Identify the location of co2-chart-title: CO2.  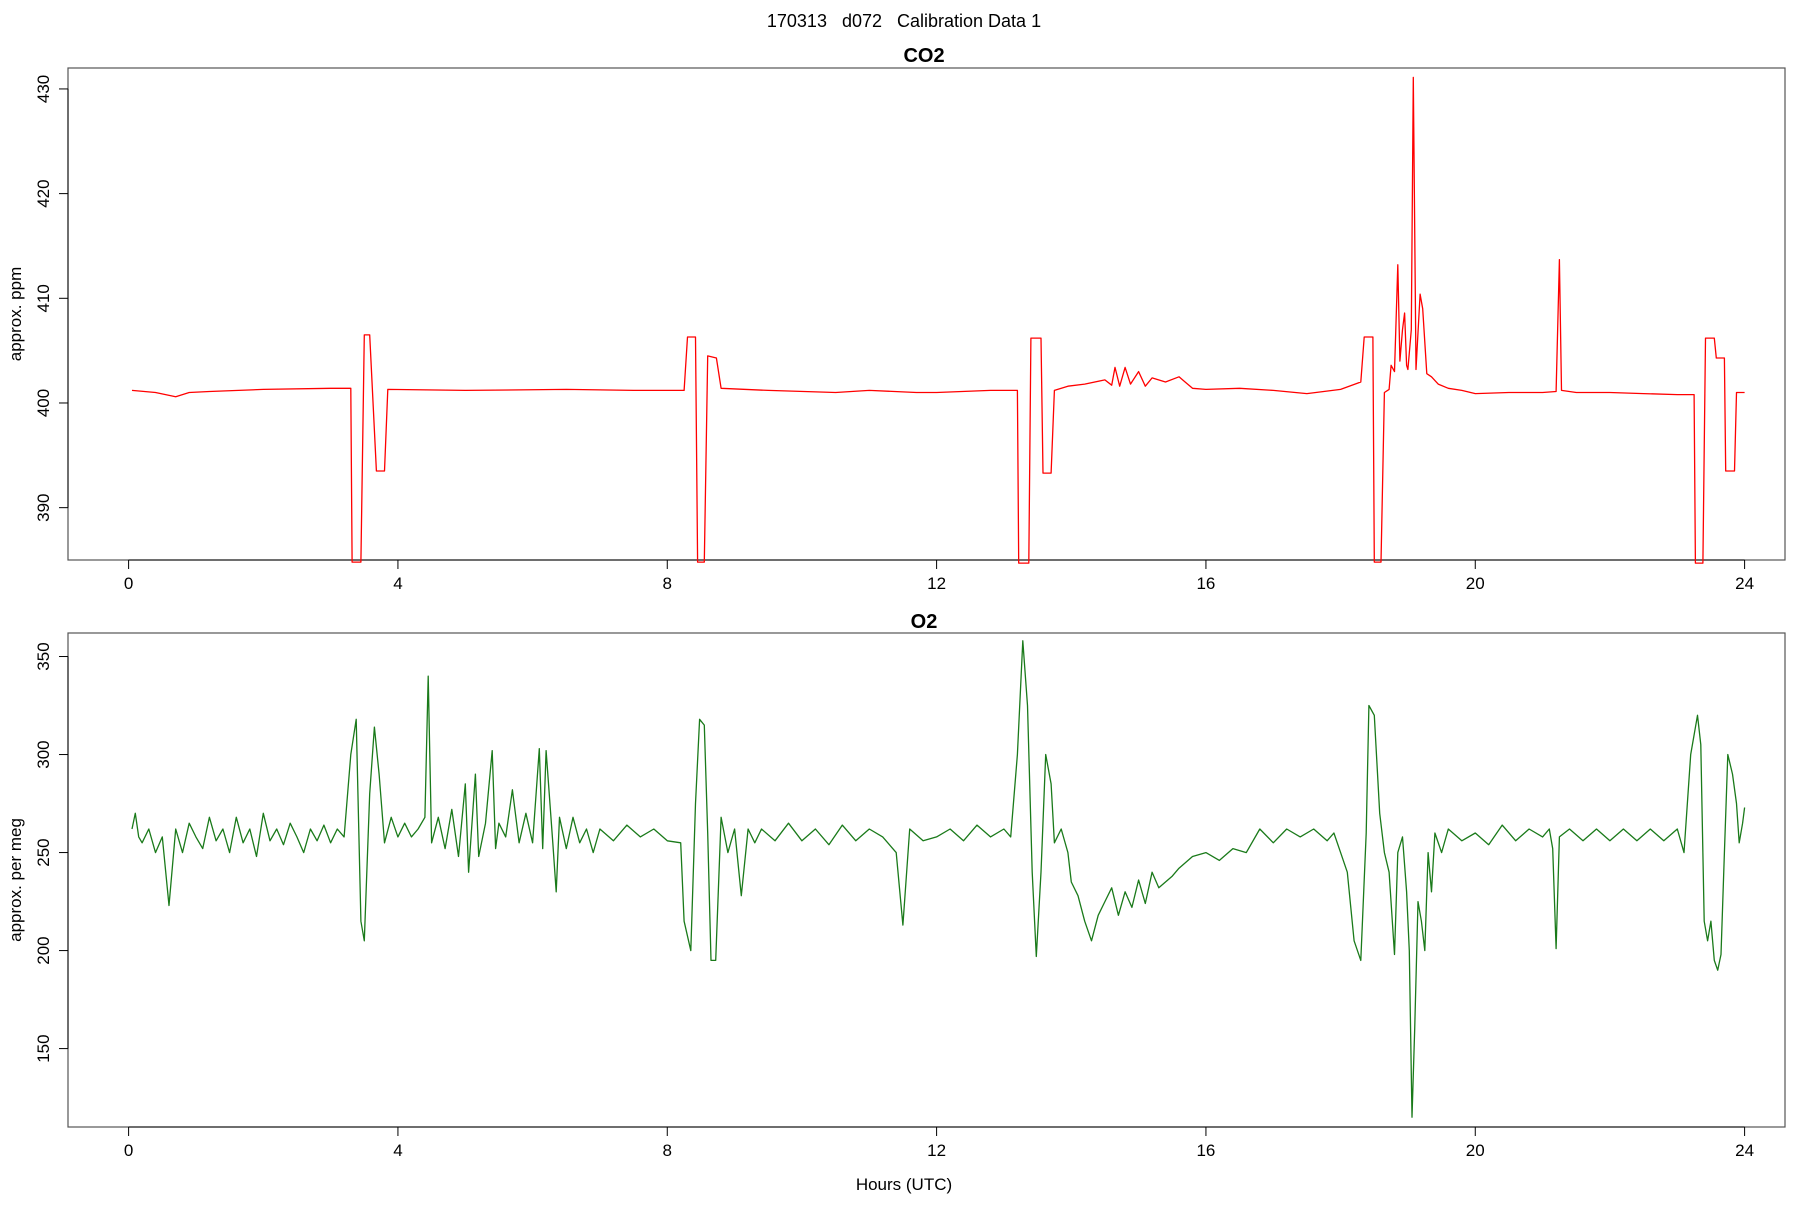
(923, 56).